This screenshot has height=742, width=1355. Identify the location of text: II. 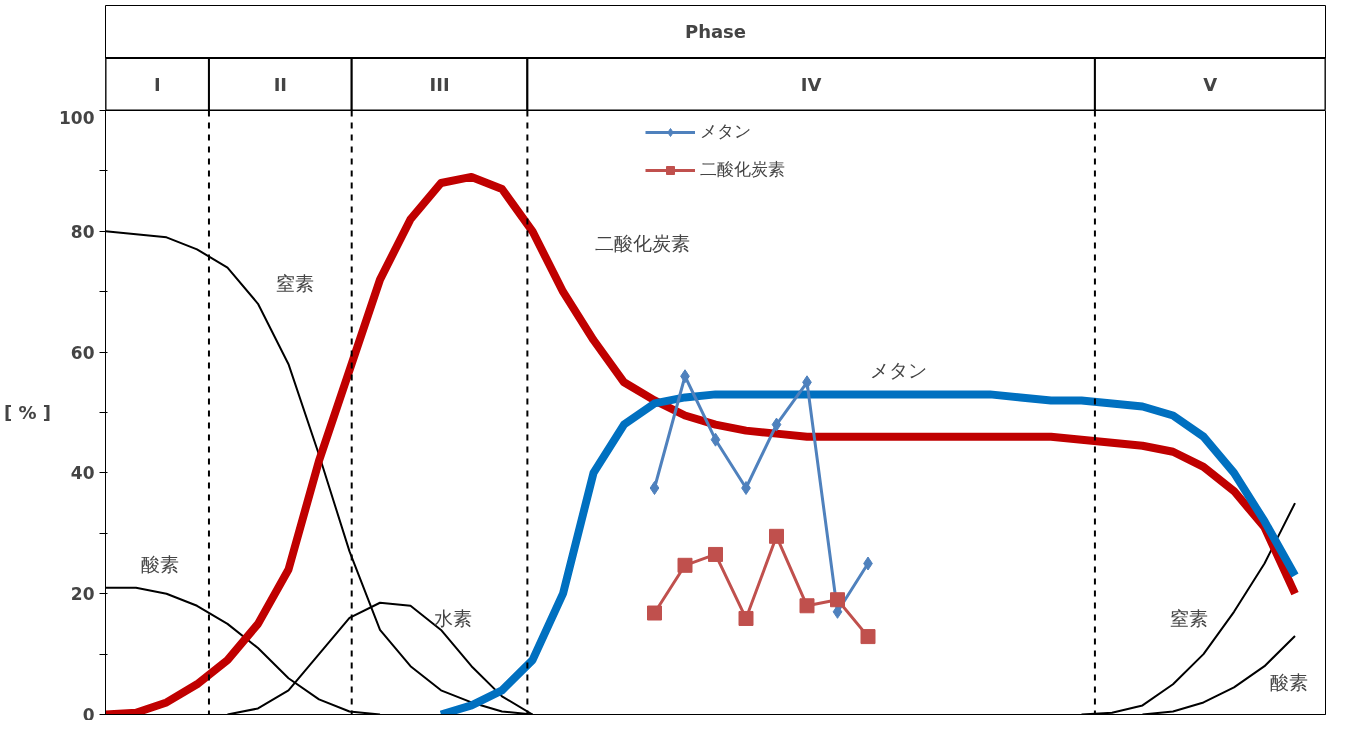
(280, 84).